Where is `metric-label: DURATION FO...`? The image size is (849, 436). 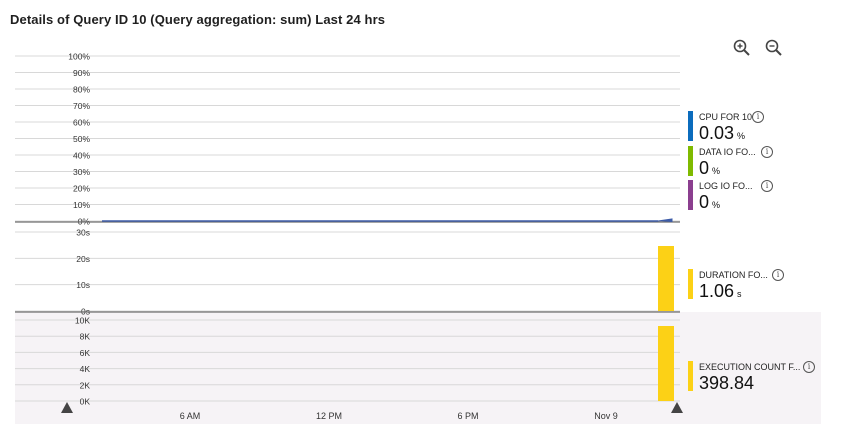 metric-label: DURATION FO... is located at coordinates (733, 275).